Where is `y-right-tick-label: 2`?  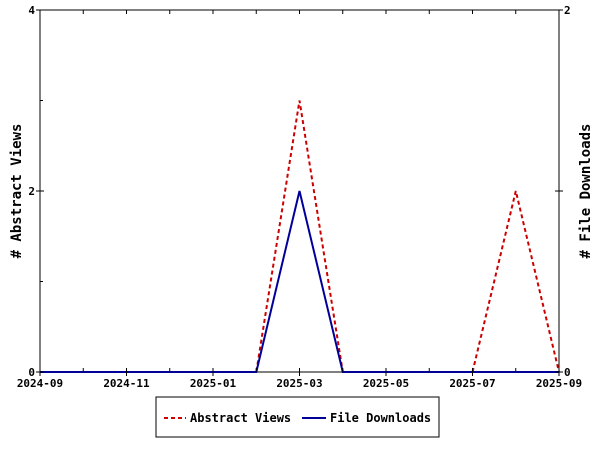
y-right-tick-label: 2 is located at coordinates (567, 10).